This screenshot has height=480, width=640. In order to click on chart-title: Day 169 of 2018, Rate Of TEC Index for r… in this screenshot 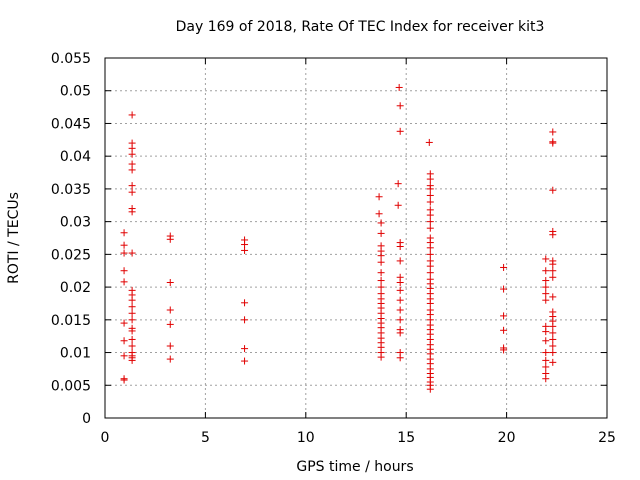, I will do `click(360, 27)`.